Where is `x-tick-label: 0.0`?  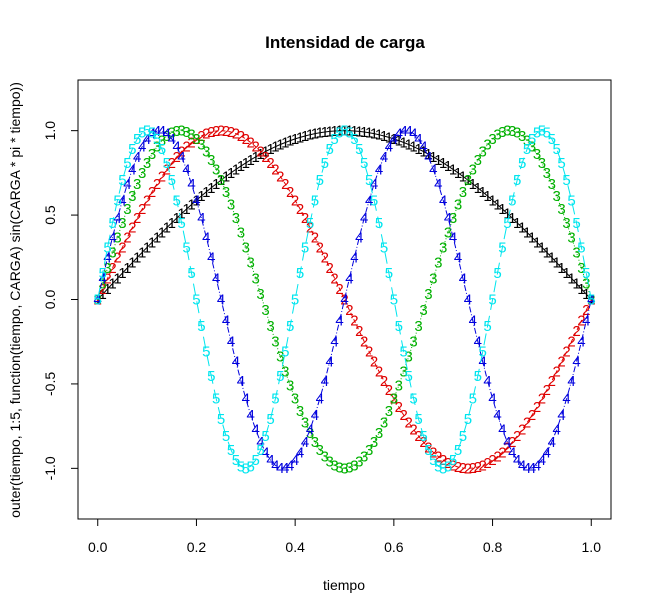
x-tick-label: 0.0 is located at coordinates (98, 547).